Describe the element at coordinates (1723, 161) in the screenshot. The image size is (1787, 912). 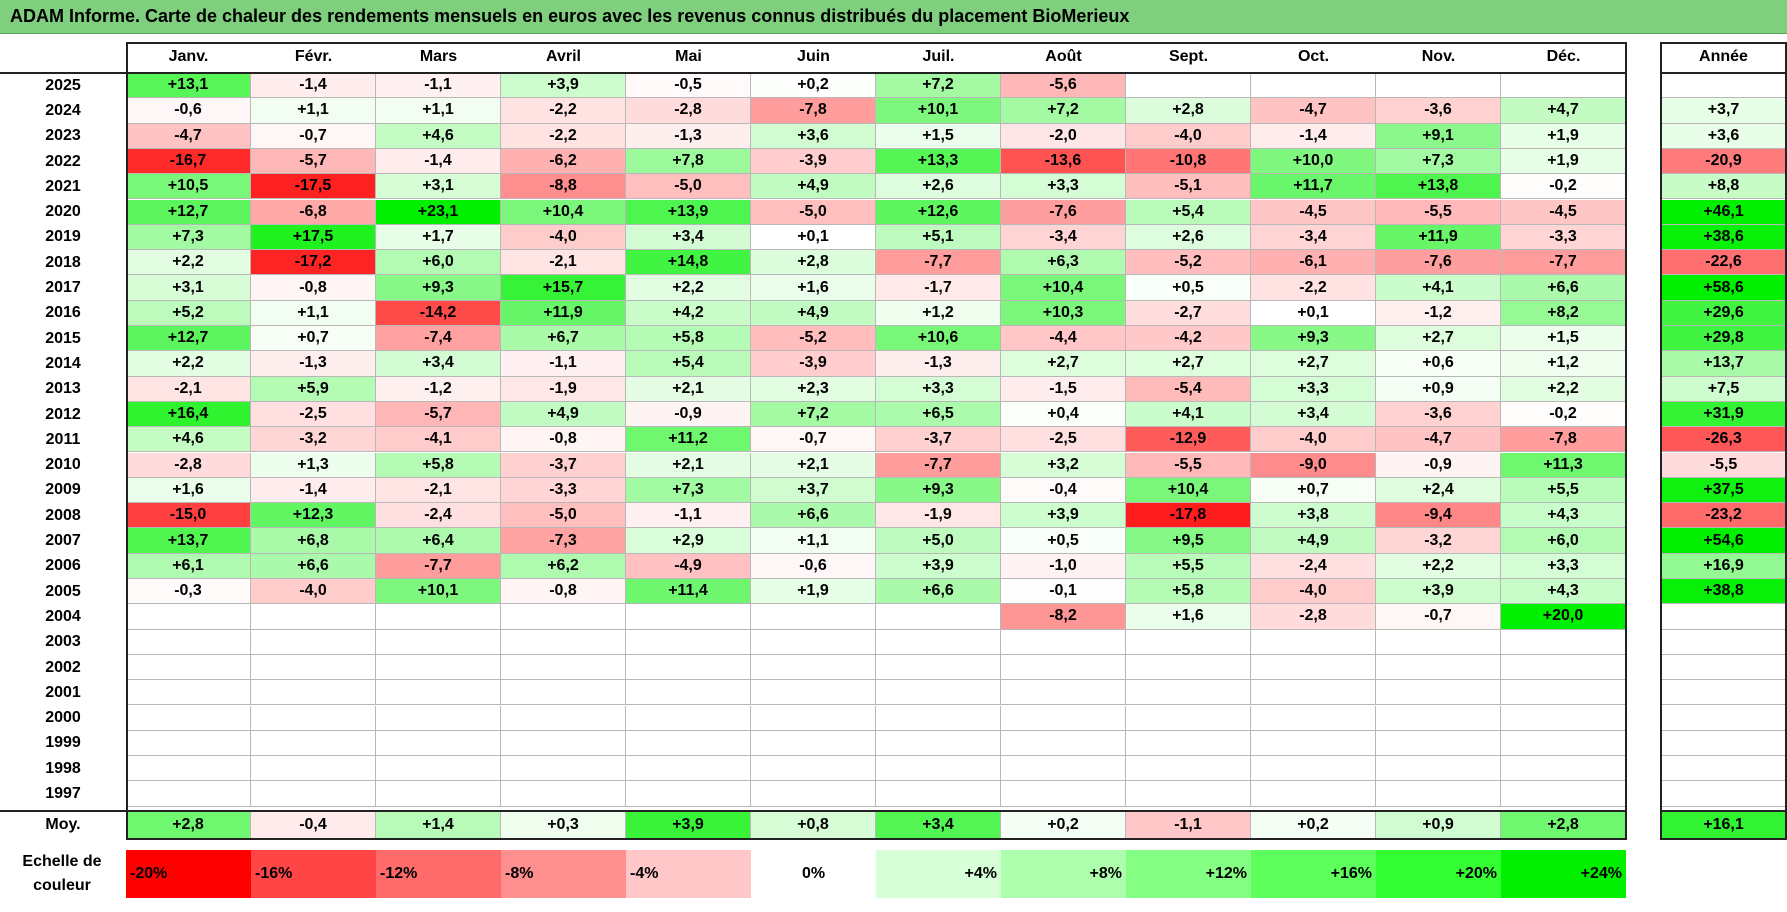
I see `annual-cell: -20,9` at that location.